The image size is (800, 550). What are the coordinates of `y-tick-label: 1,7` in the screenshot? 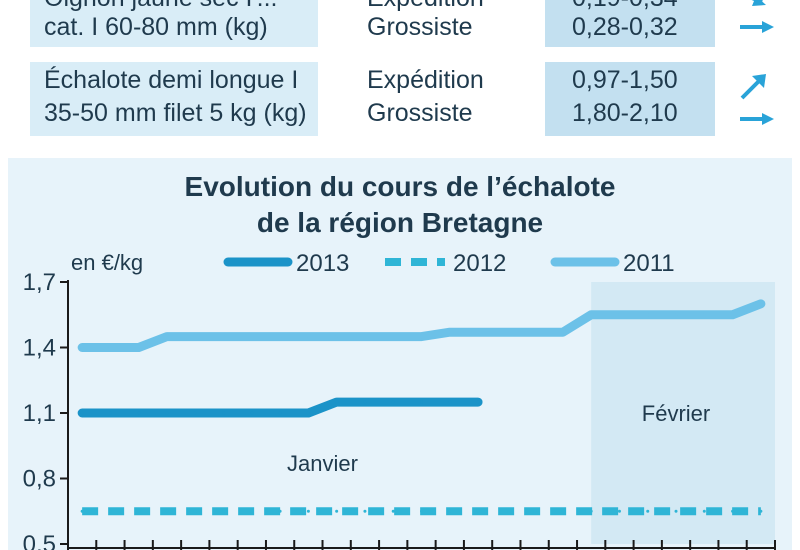 It's located at (39, 282).